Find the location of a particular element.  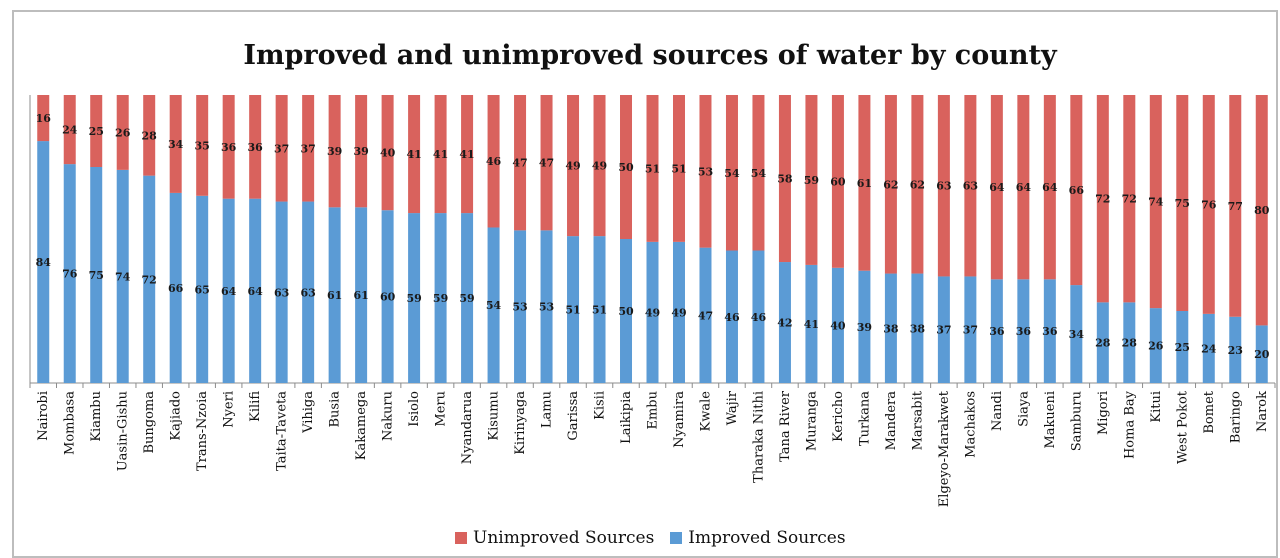

data-label-unimproved-32: 62 is located at coordinates (890, 184).